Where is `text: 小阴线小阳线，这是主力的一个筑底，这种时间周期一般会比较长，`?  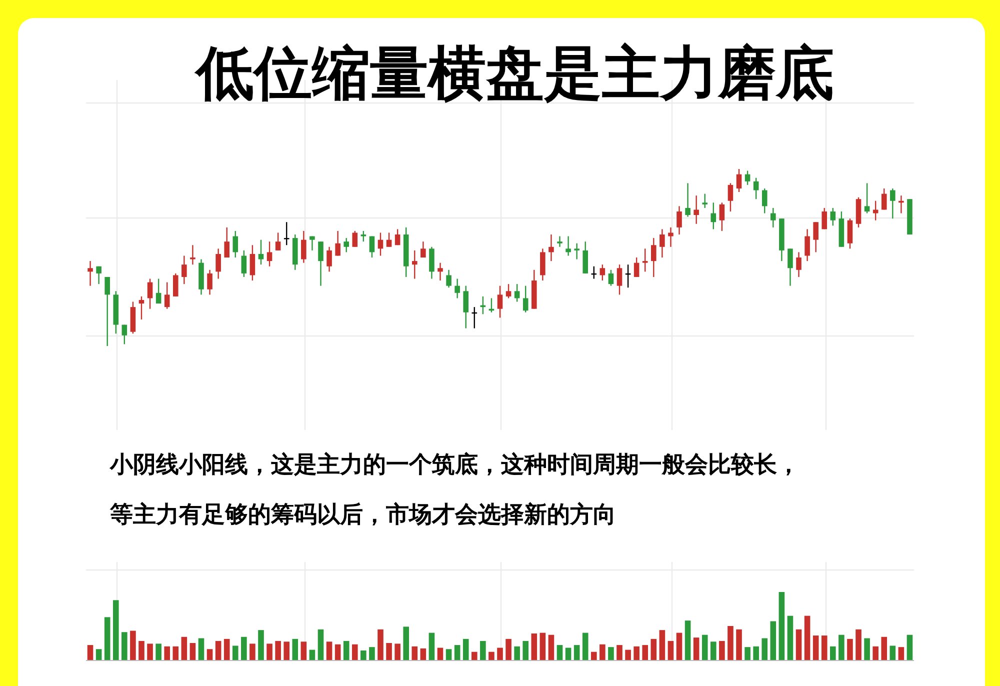
text: 小阴线小阳线，这是主力的一个筑底，这种时间周期一般会比较长， is located at coordinates (454, 464).